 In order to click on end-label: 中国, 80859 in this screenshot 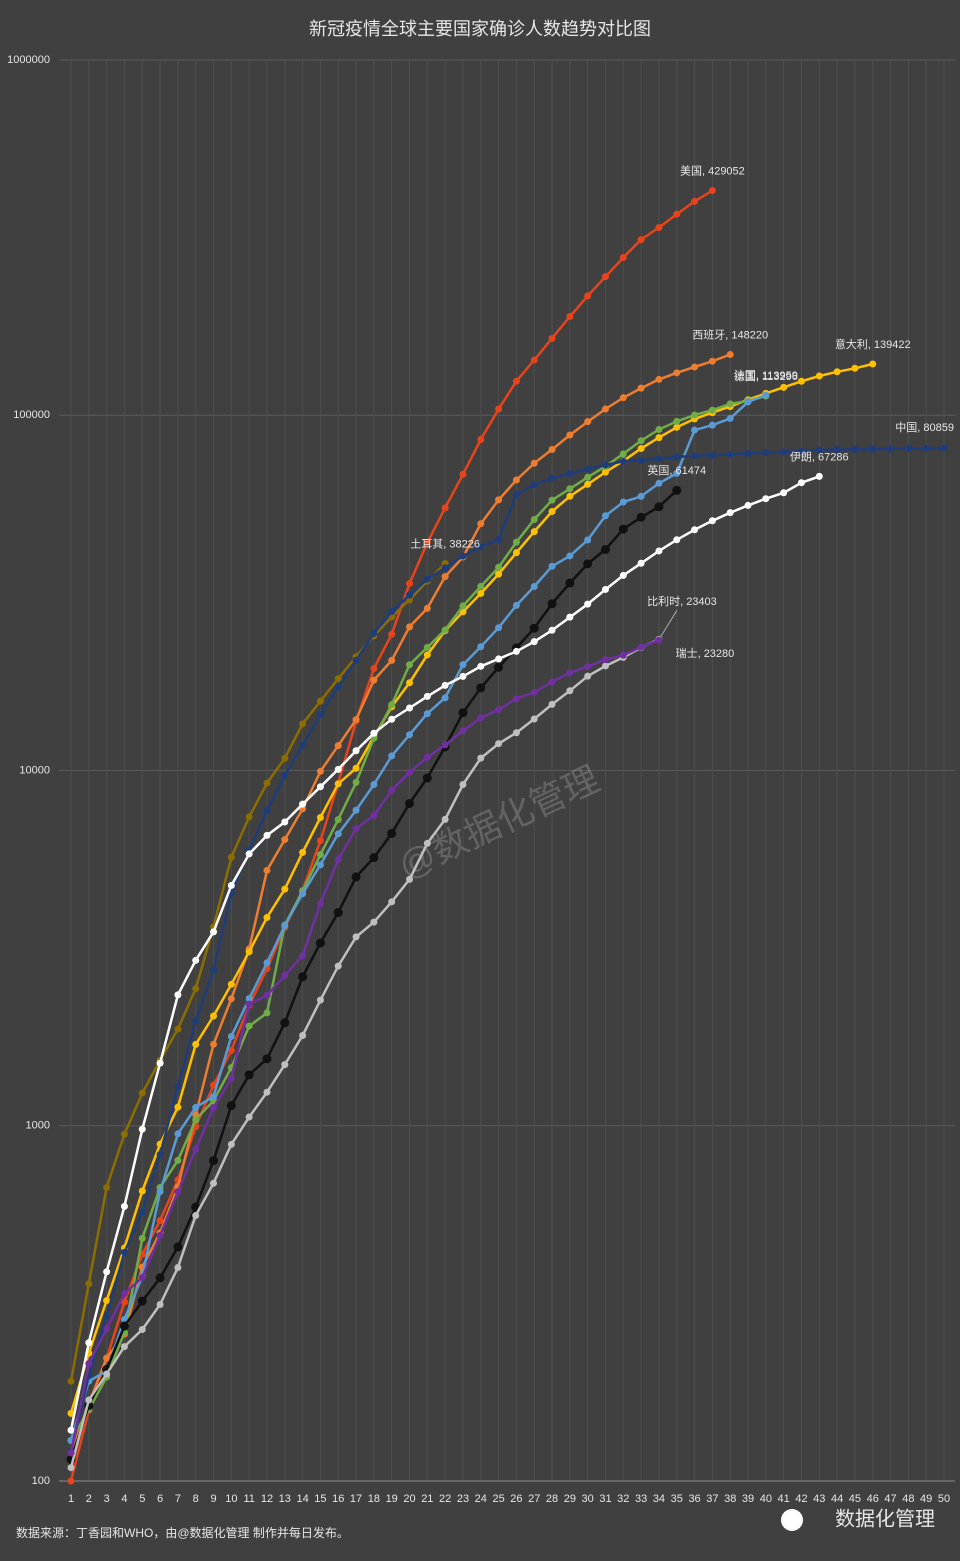, I will do `click(924, 427)`.